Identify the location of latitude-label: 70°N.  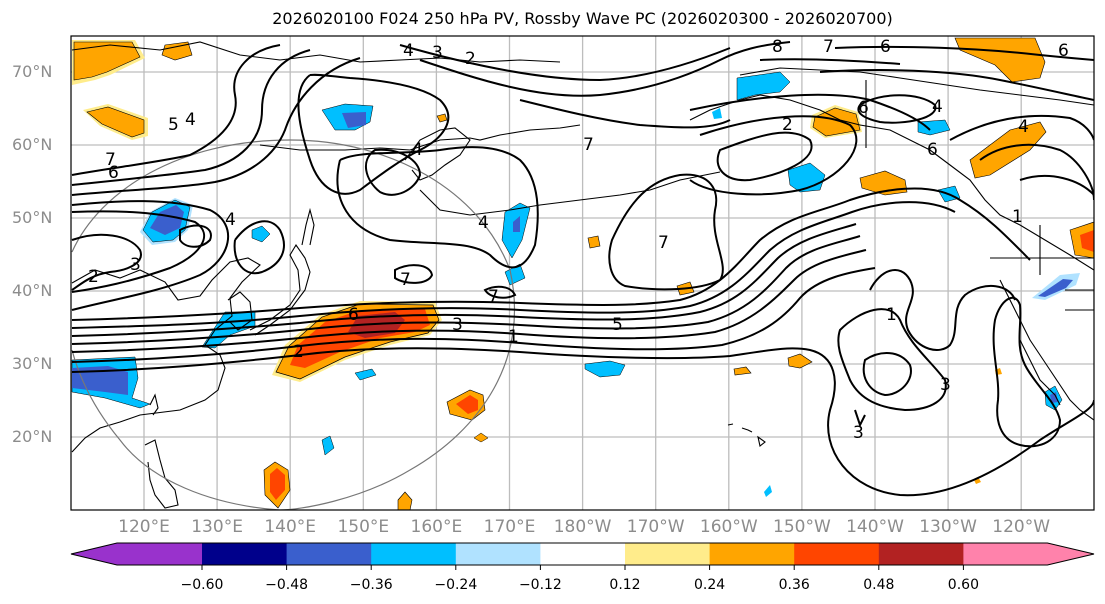
(32, 71).